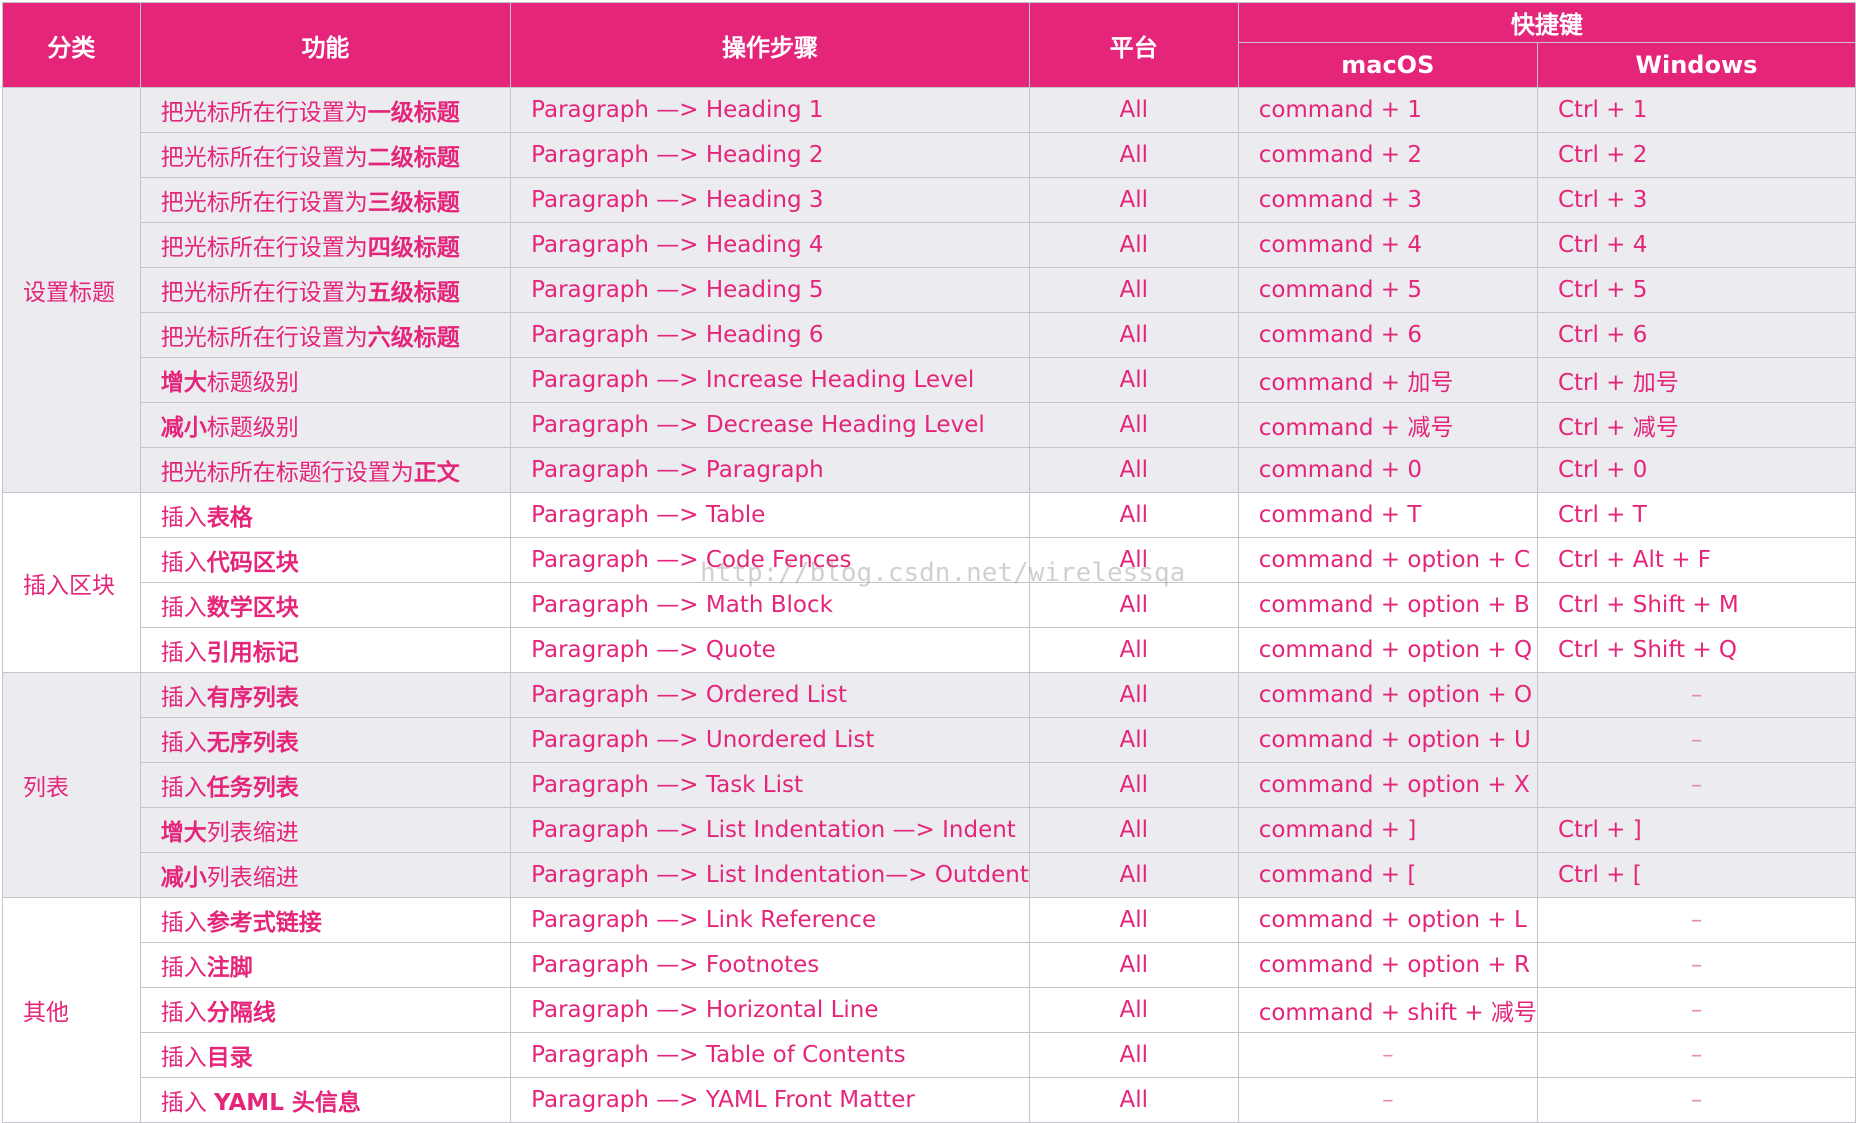 The image size is (1856, 1123). I want to click on function-cell: 插入分隔线, so click(325, 1010).